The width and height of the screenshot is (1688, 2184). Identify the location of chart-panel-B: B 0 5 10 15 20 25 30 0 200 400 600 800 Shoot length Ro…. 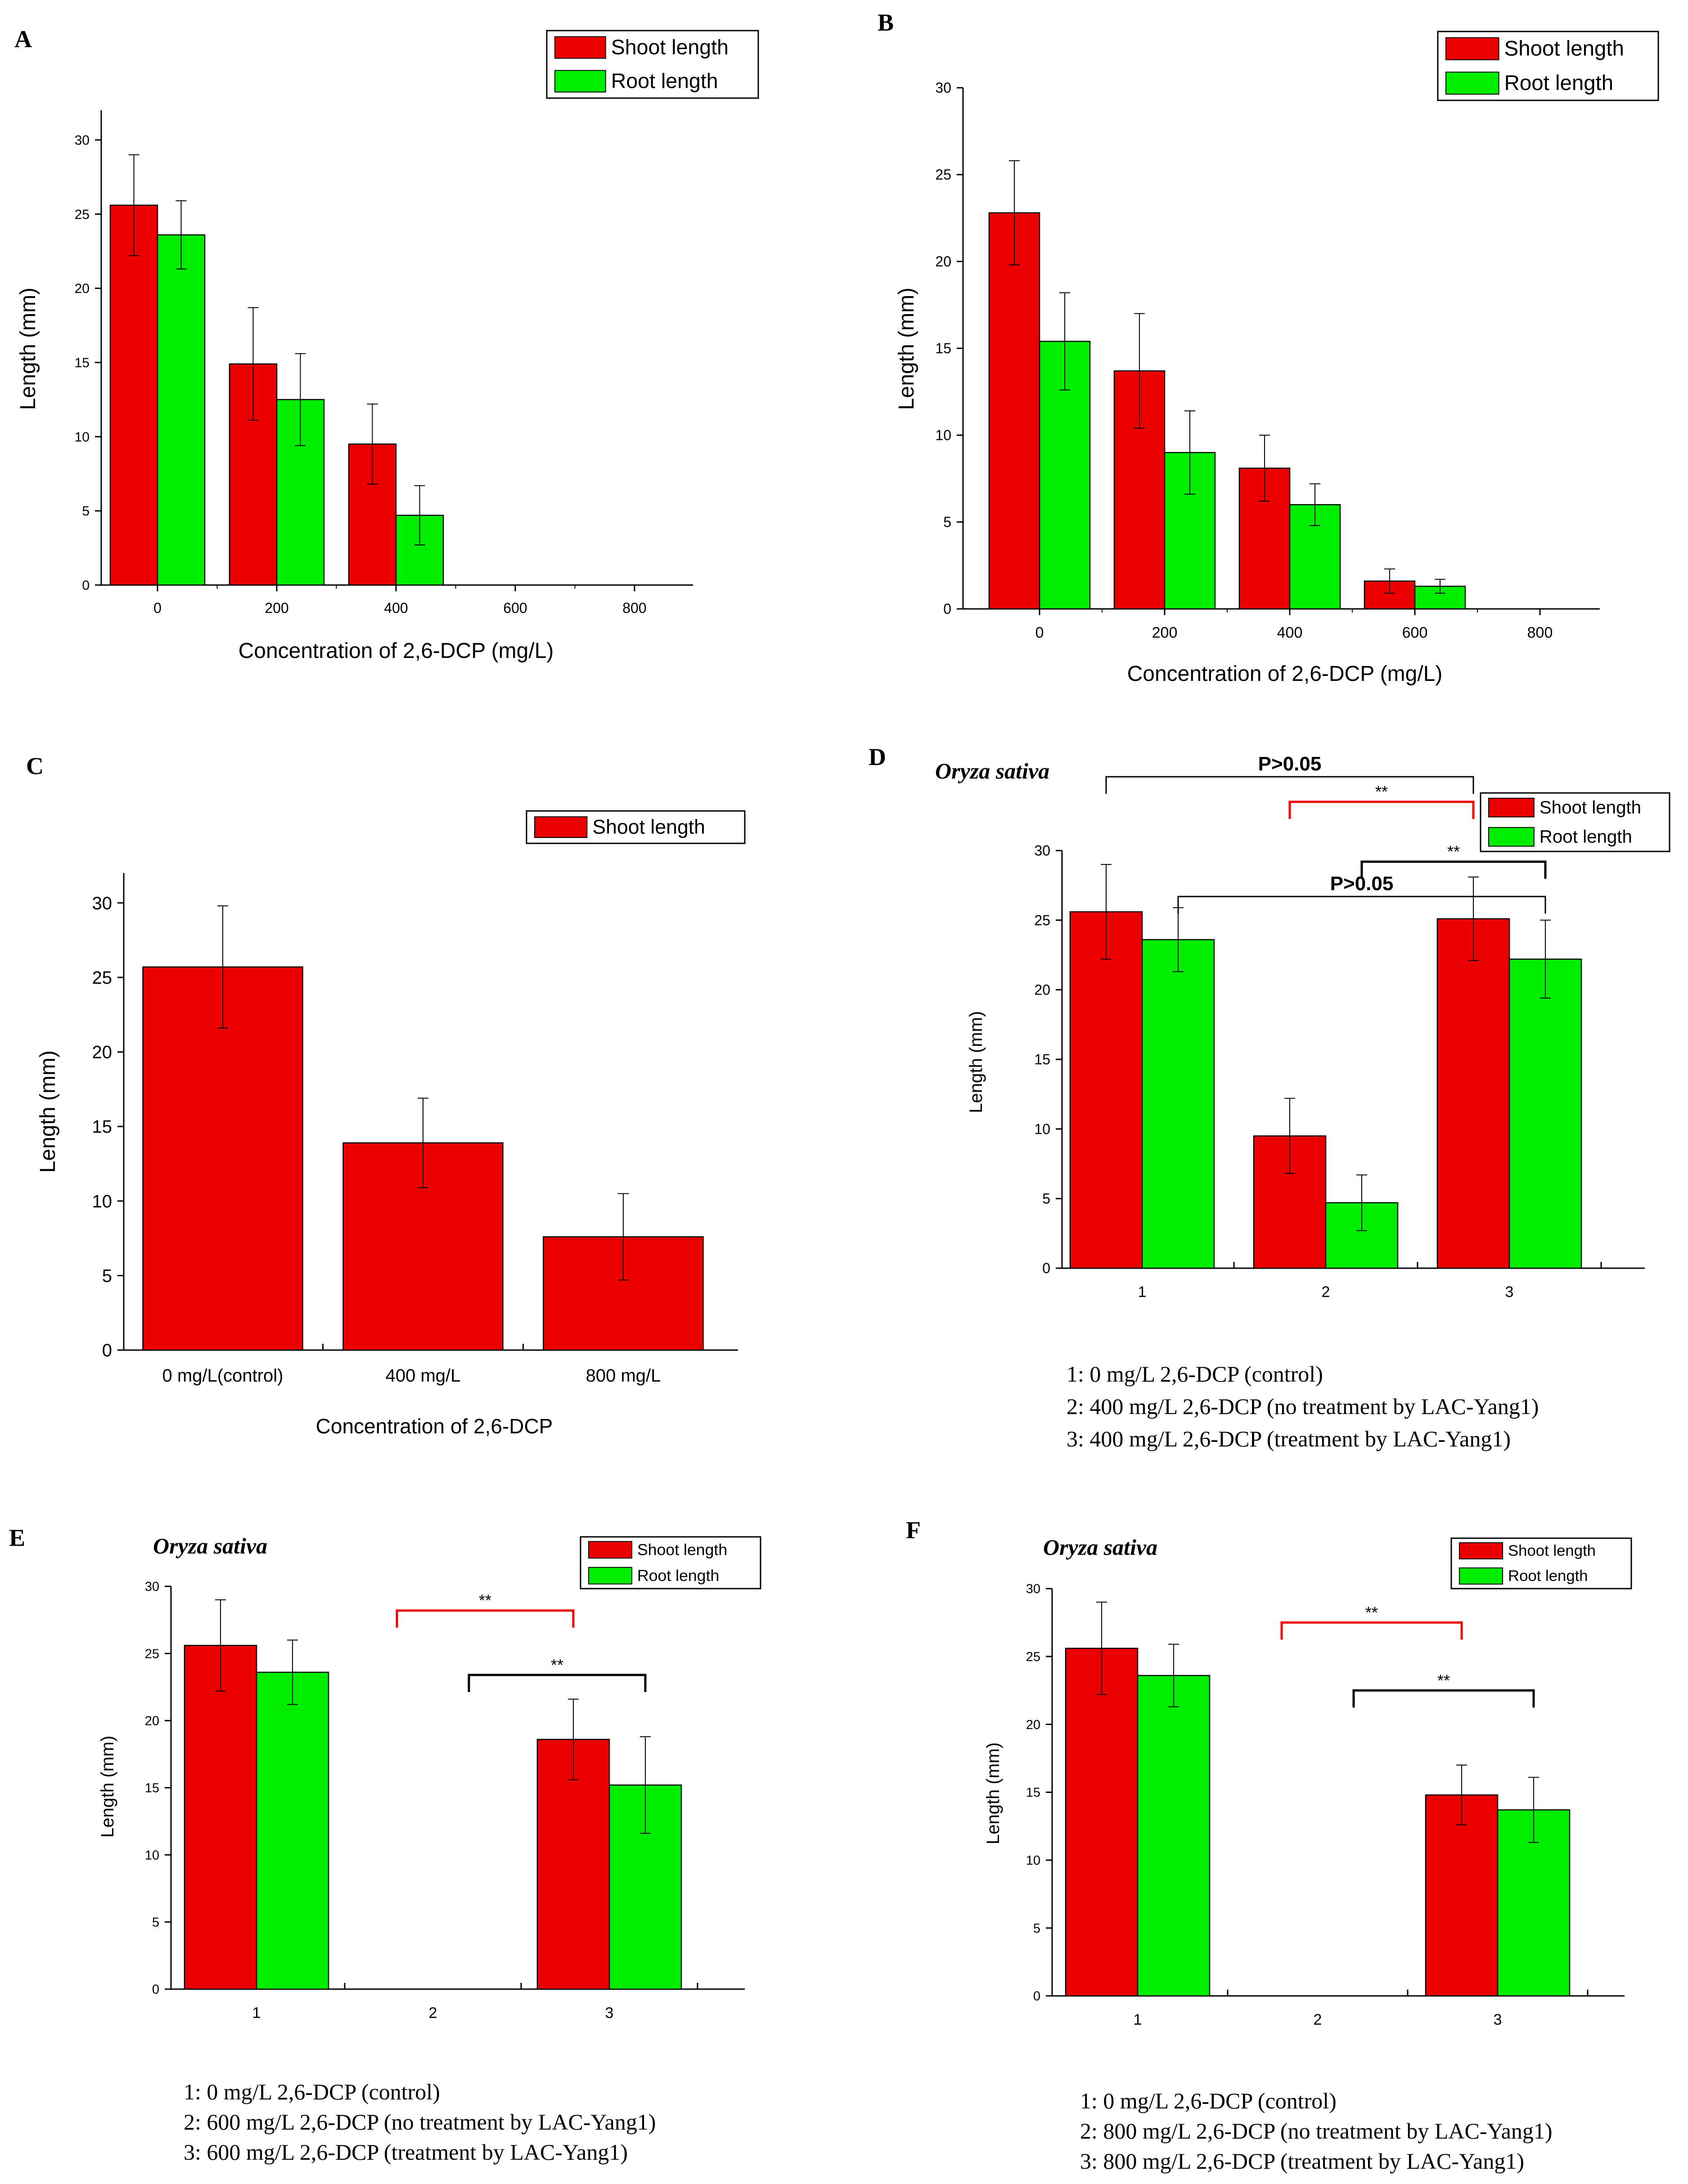
(1268, 348).